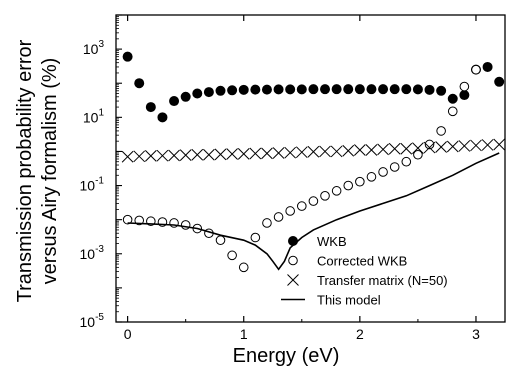  What do you see at coordinates (244, 334) in the screenshot?
I see `x-tick-label: 1` at bounding box center [244, 334].